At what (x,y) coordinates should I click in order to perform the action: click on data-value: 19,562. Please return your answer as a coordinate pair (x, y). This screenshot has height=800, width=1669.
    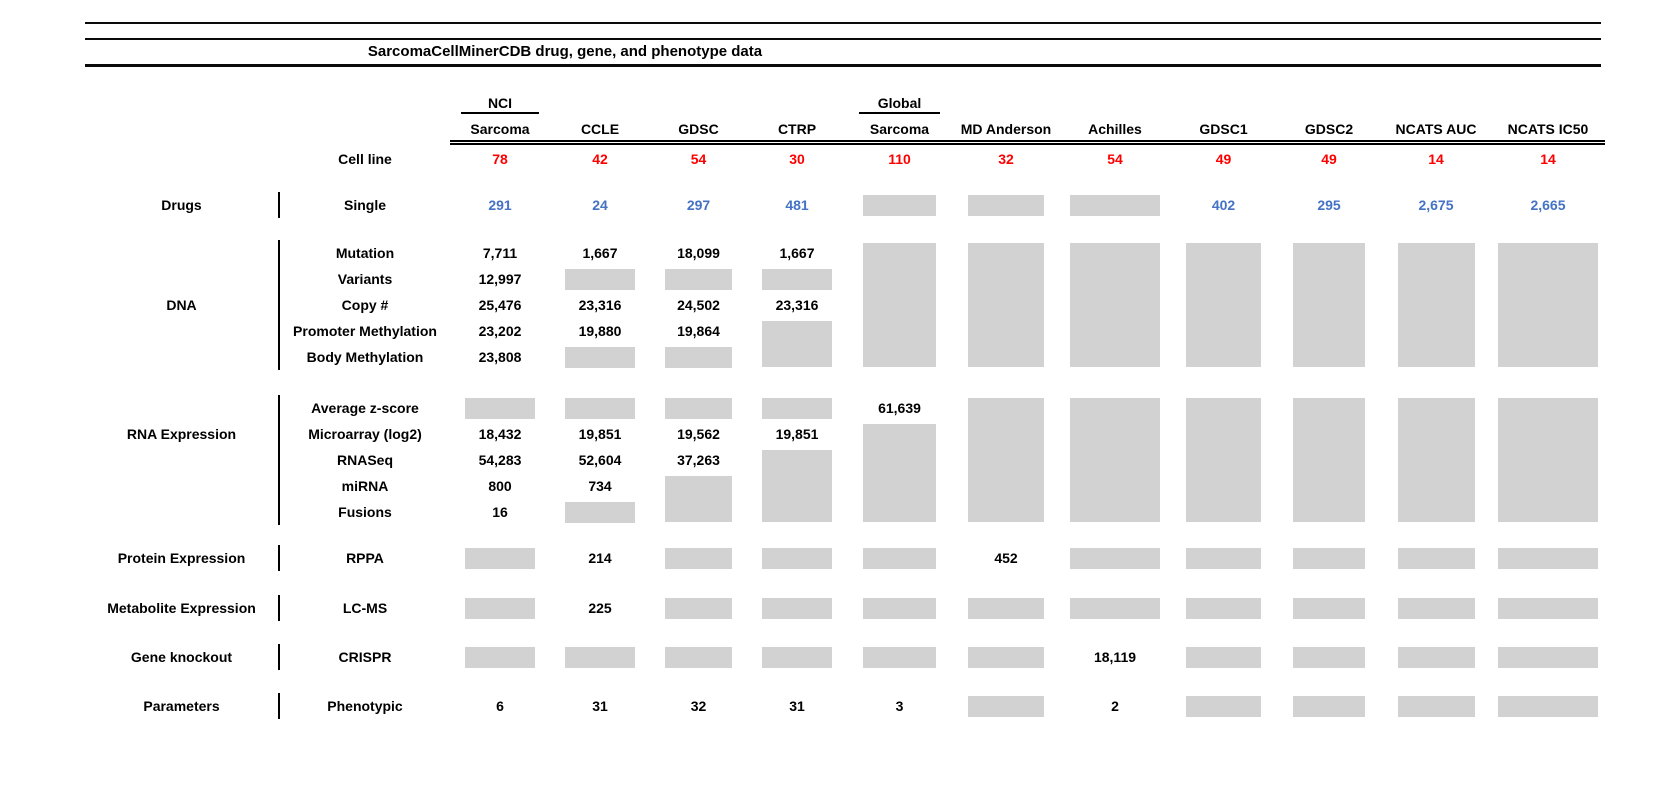
    Looking at the image, I should click on (698, 434).